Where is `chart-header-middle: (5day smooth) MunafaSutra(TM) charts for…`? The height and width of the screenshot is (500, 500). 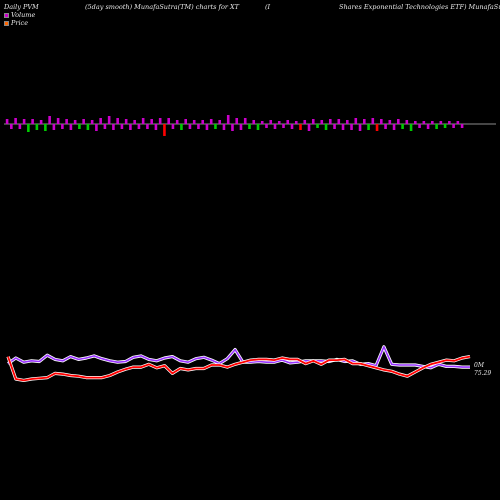
chart-header-middle: (5day smooth) MunafaSutra(TM) charts for… is located at coordinates (162, 7).